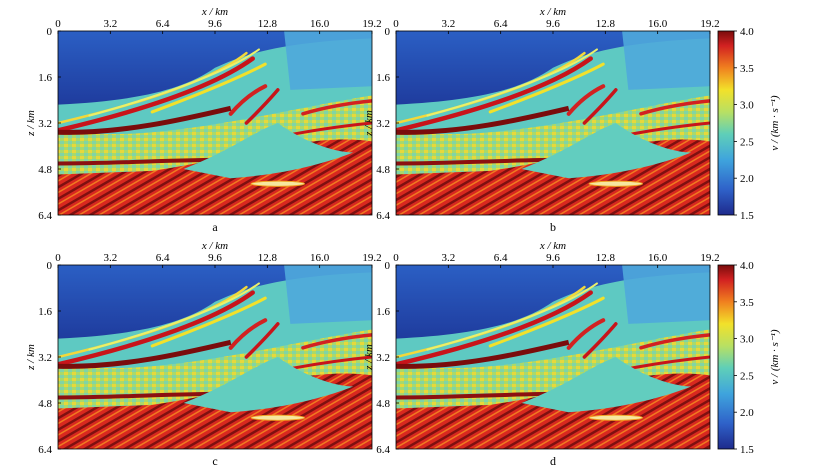 The height and width of the screenshot is (476, 816). What do you see at coordinates (214, 461) in the screenshot?
I see `panel-label: c` at bounding box center [214, 461].